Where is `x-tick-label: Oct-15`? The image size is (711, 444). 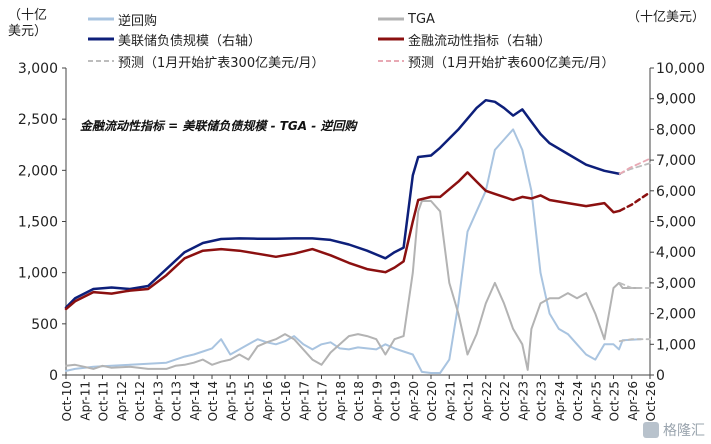 x-tick-label: Oct-15 is located at coordinates (250, 401).